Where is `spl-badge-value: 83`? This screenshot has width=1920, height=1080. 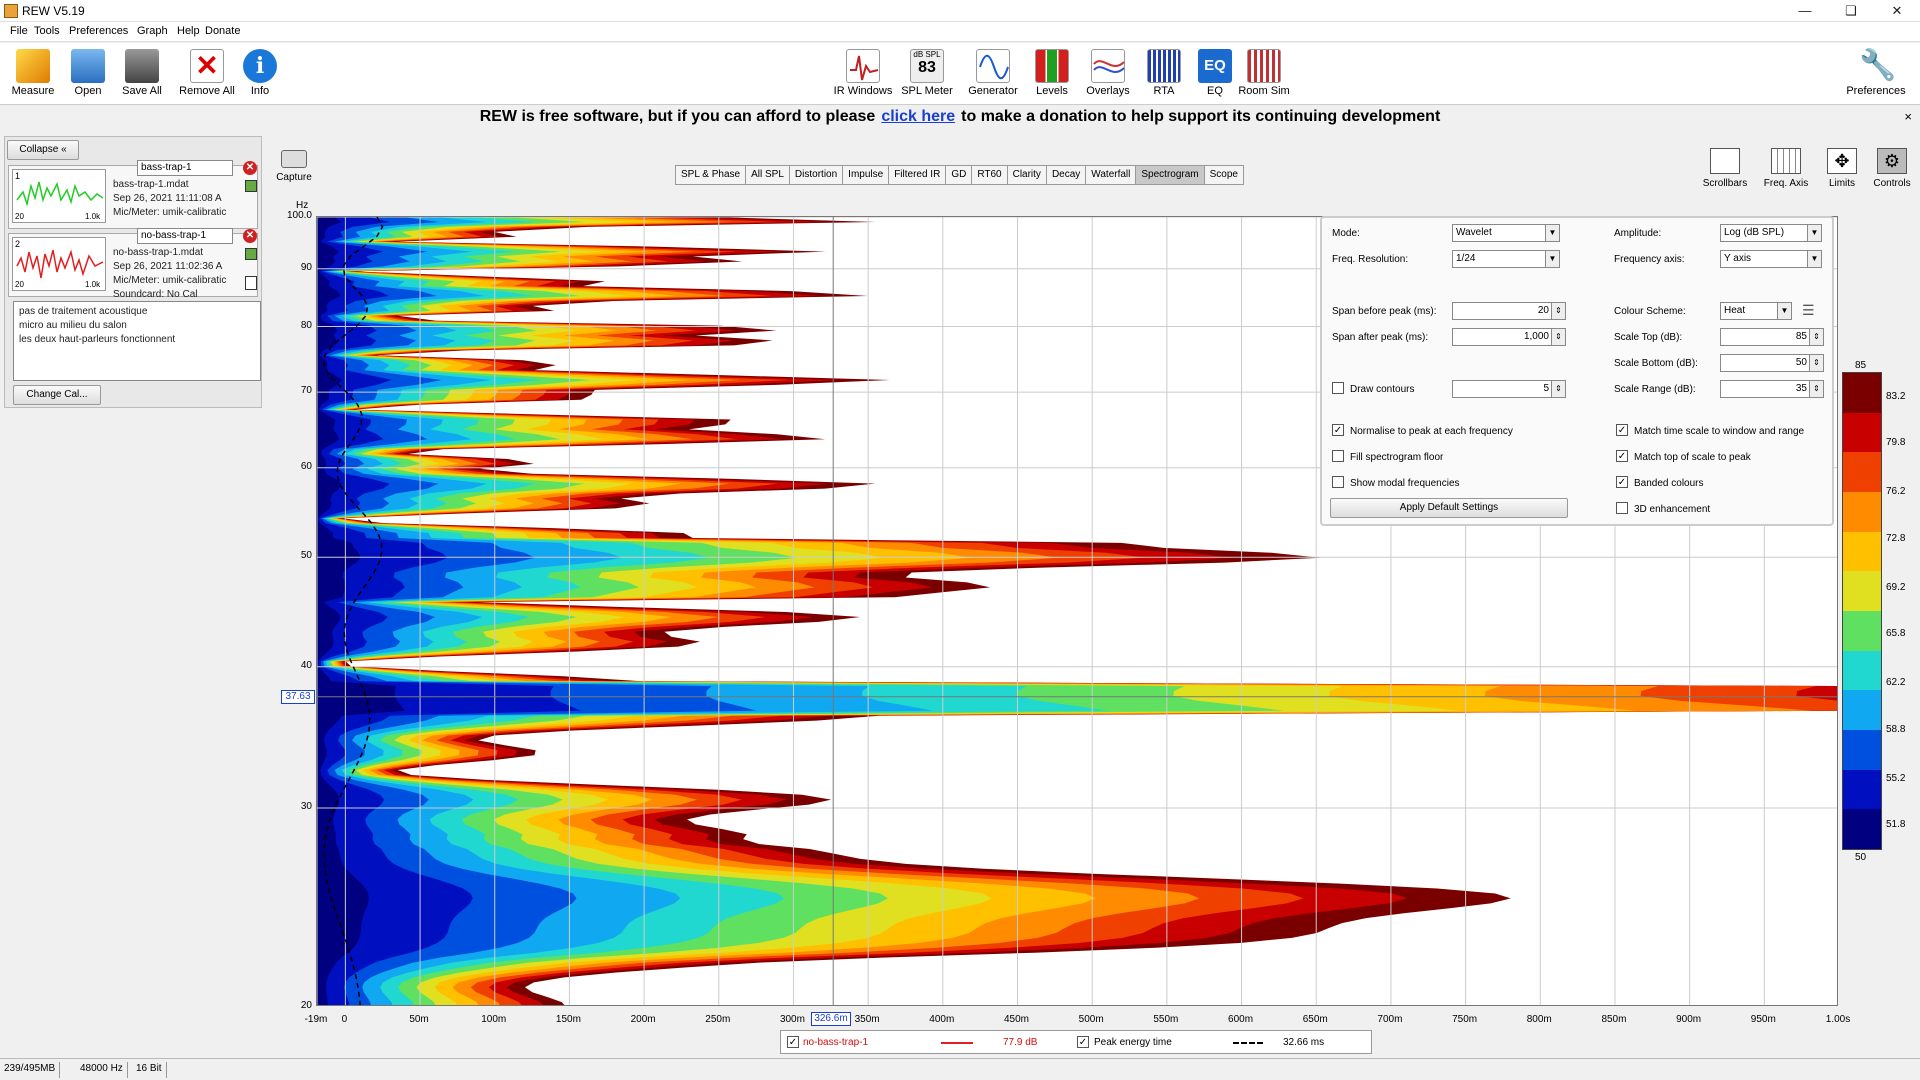 spl-badge-value: 83 is located at coordinates (927, 67).